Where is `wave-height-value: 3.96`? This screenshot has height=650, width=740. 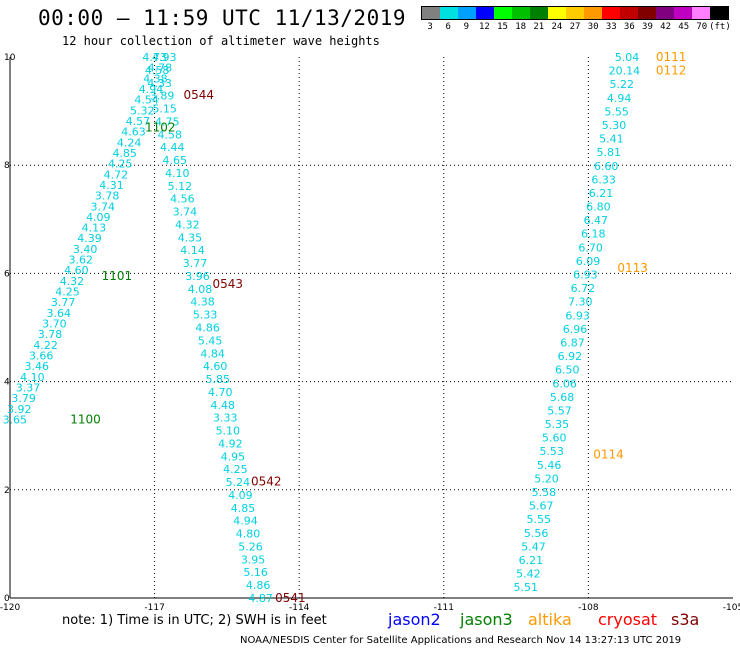
wave-height-value: 3.96 is located at coordinates (197, 276).